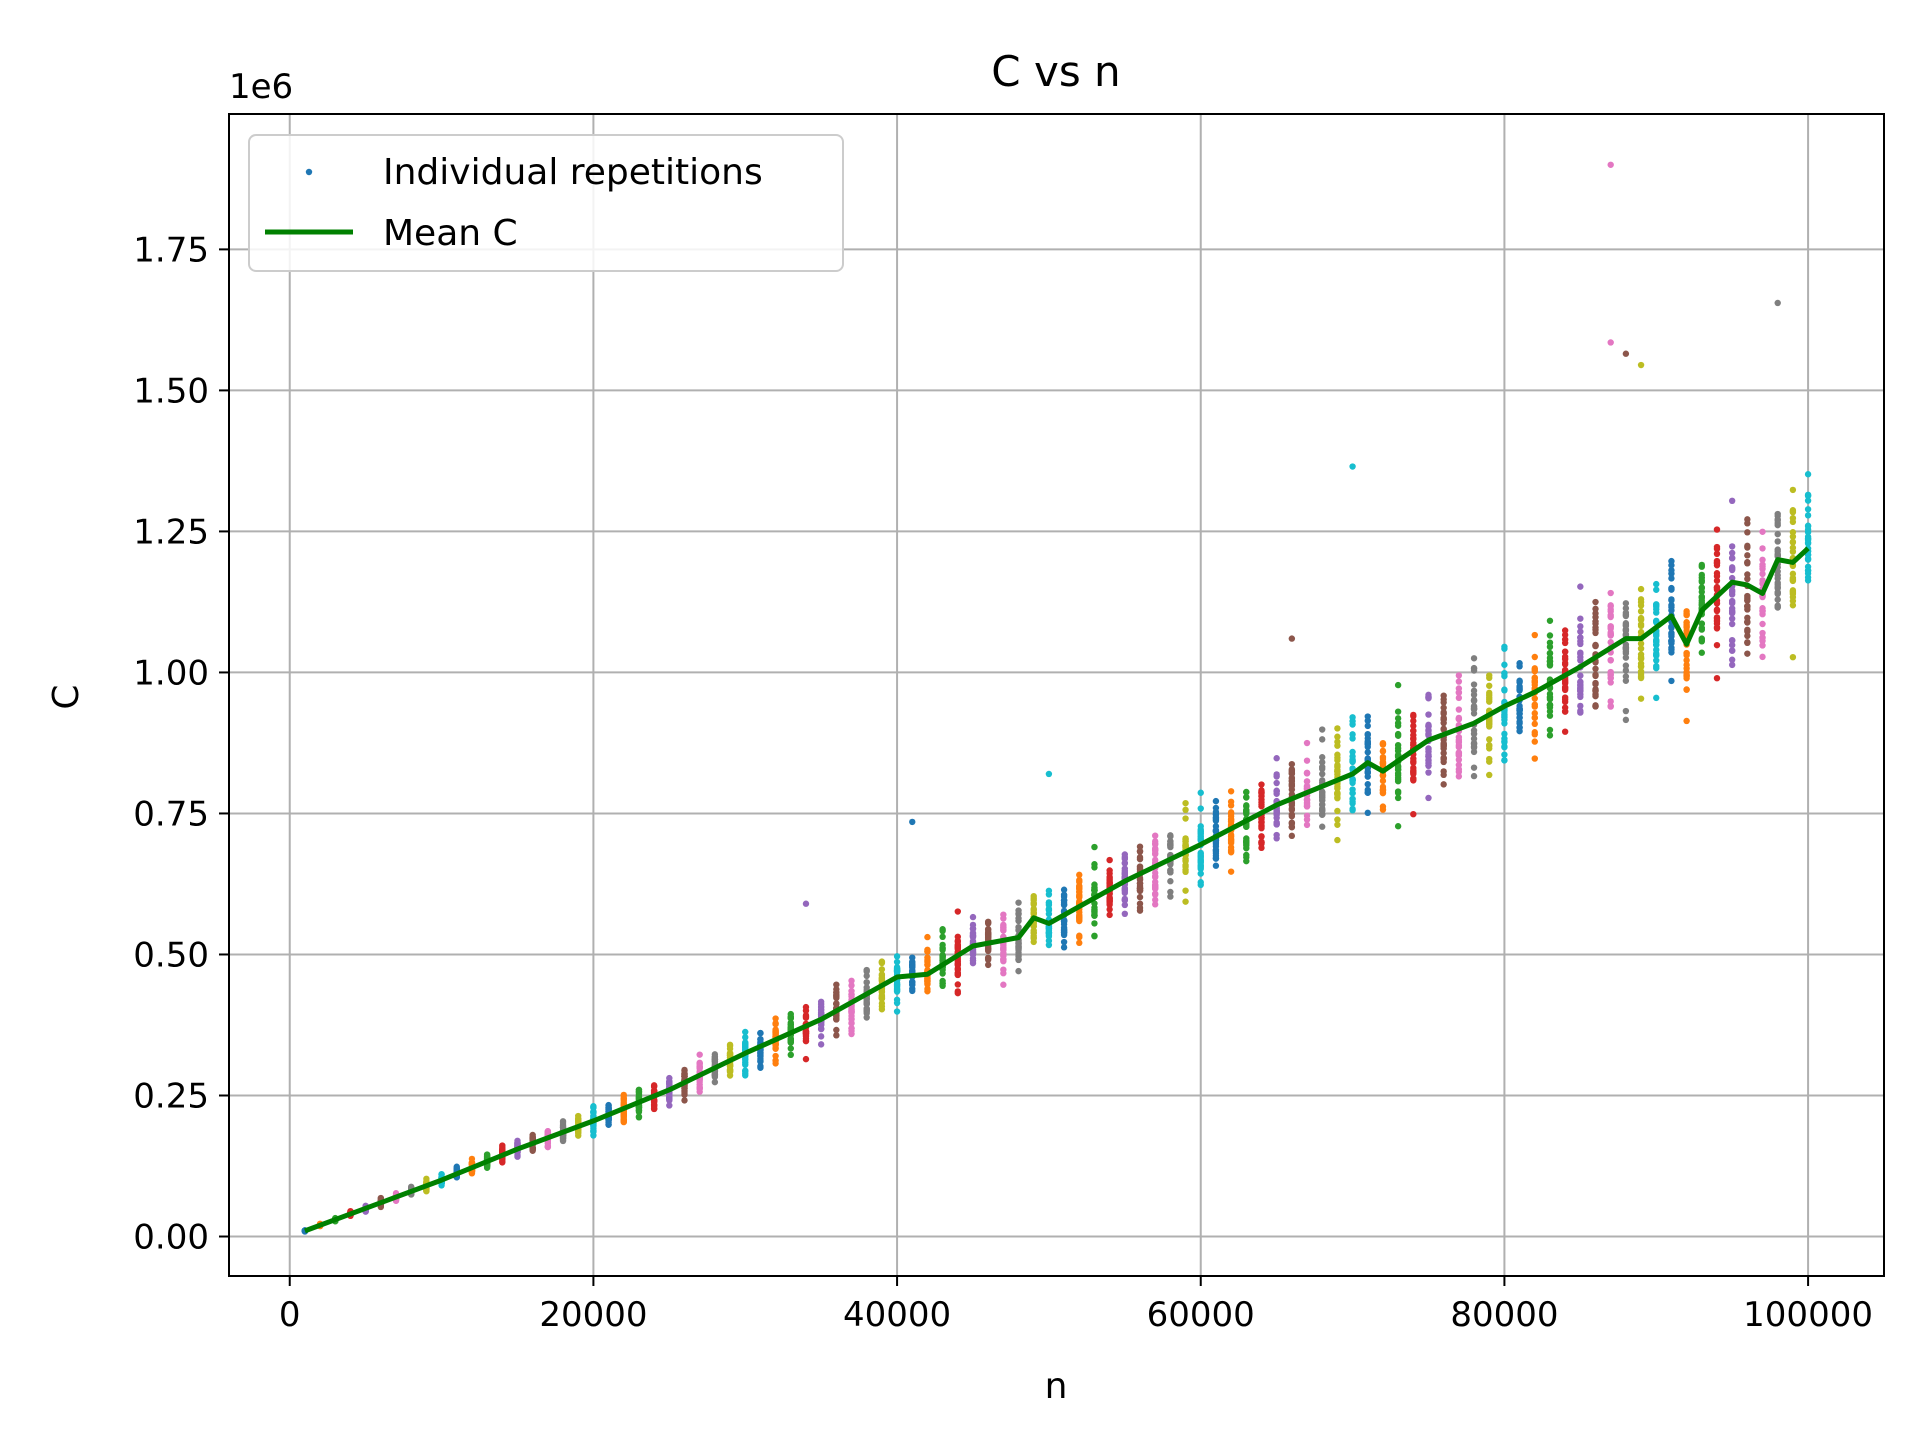 Image resolution: width=1920 pixels, height=1444 pixels. What do you see at coordinates (171, 814) in the screenshot?
I see `y-tick-label: 0.75` at bounding box center [171, 814].